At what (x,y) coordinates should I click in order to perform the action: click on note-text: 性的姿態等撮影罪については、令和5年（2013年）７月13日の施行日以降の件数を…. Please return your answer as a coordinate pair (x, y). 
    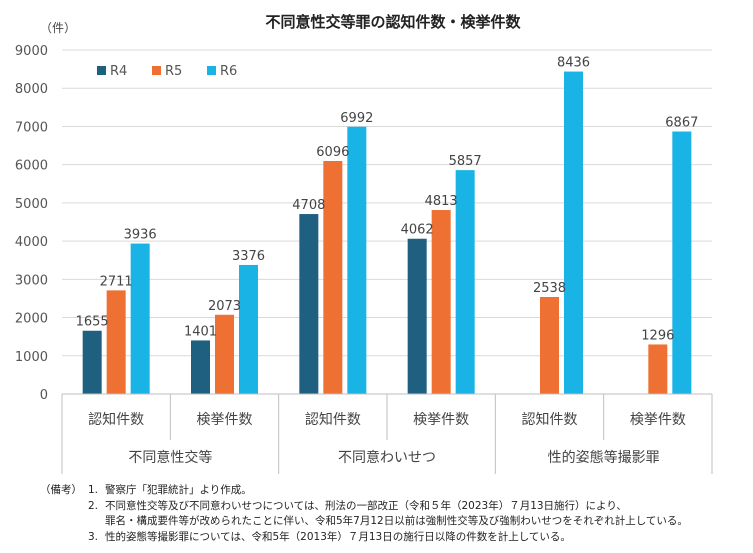
    Looking at the image, I should click on (338, 536).